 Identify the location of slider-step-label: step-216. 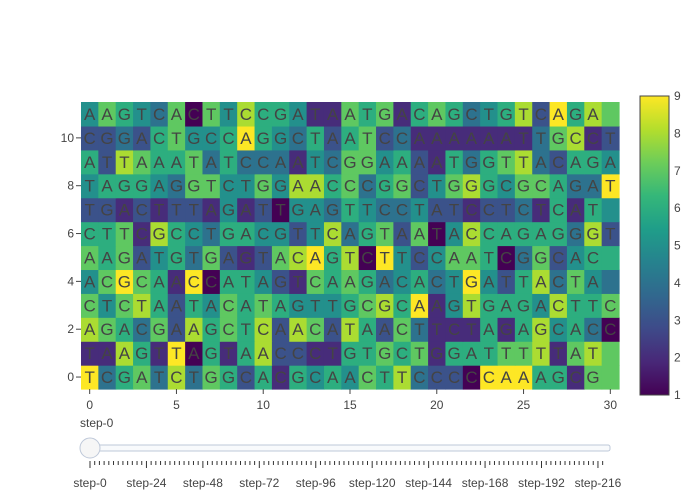
(598, 483).